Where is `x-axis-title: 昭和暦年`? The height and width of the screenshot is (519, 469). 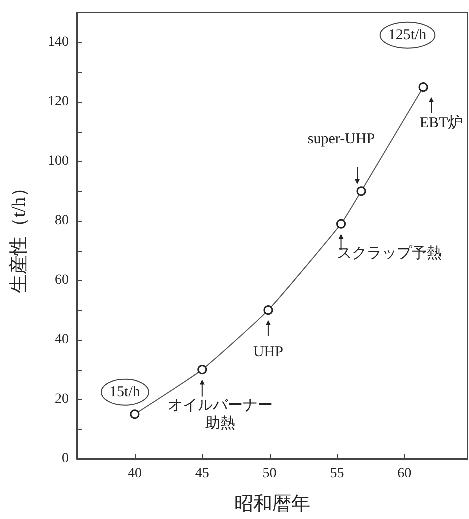 x-axis-title: 昭和暦年 is located at coordinates (272, 504).